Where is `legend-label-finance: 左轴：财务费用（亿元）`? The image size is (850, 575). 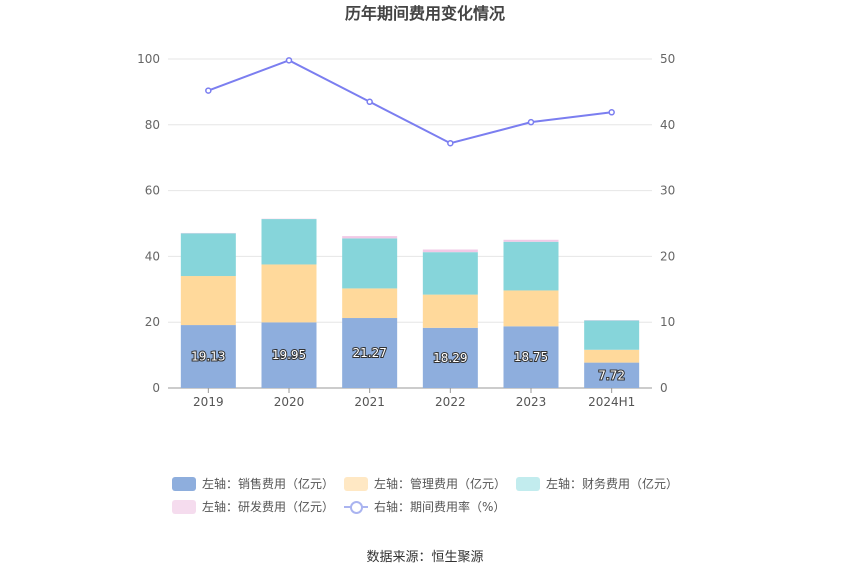 legend-label-finance: 左轴：财务费用（亿元） is located at coordinates (612, 484).